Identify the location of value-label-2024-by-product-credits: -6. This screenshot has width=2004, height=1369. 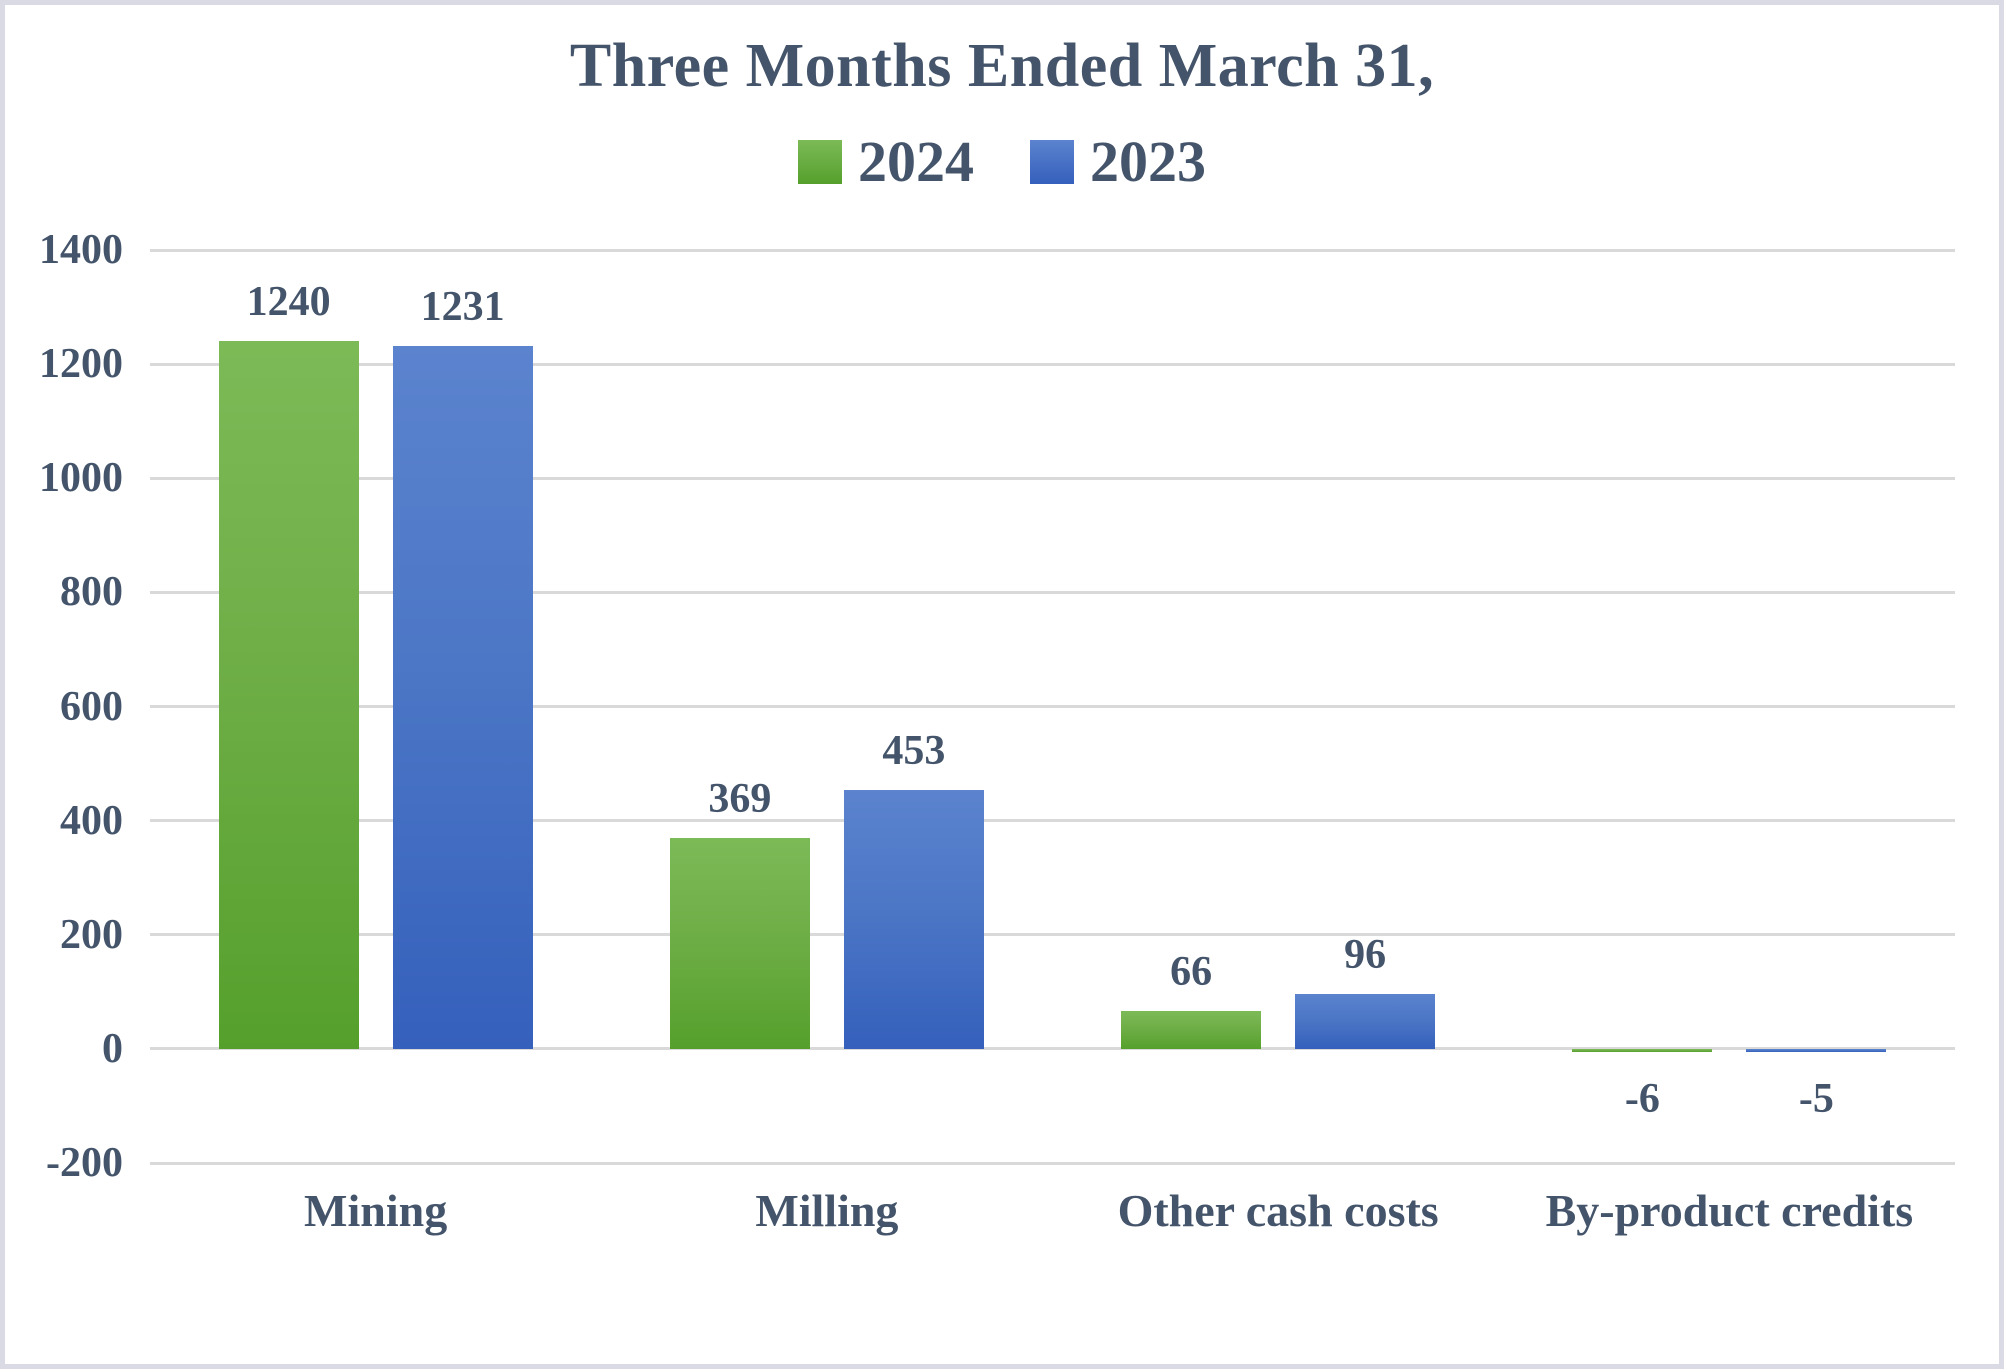
(1642, 1099).